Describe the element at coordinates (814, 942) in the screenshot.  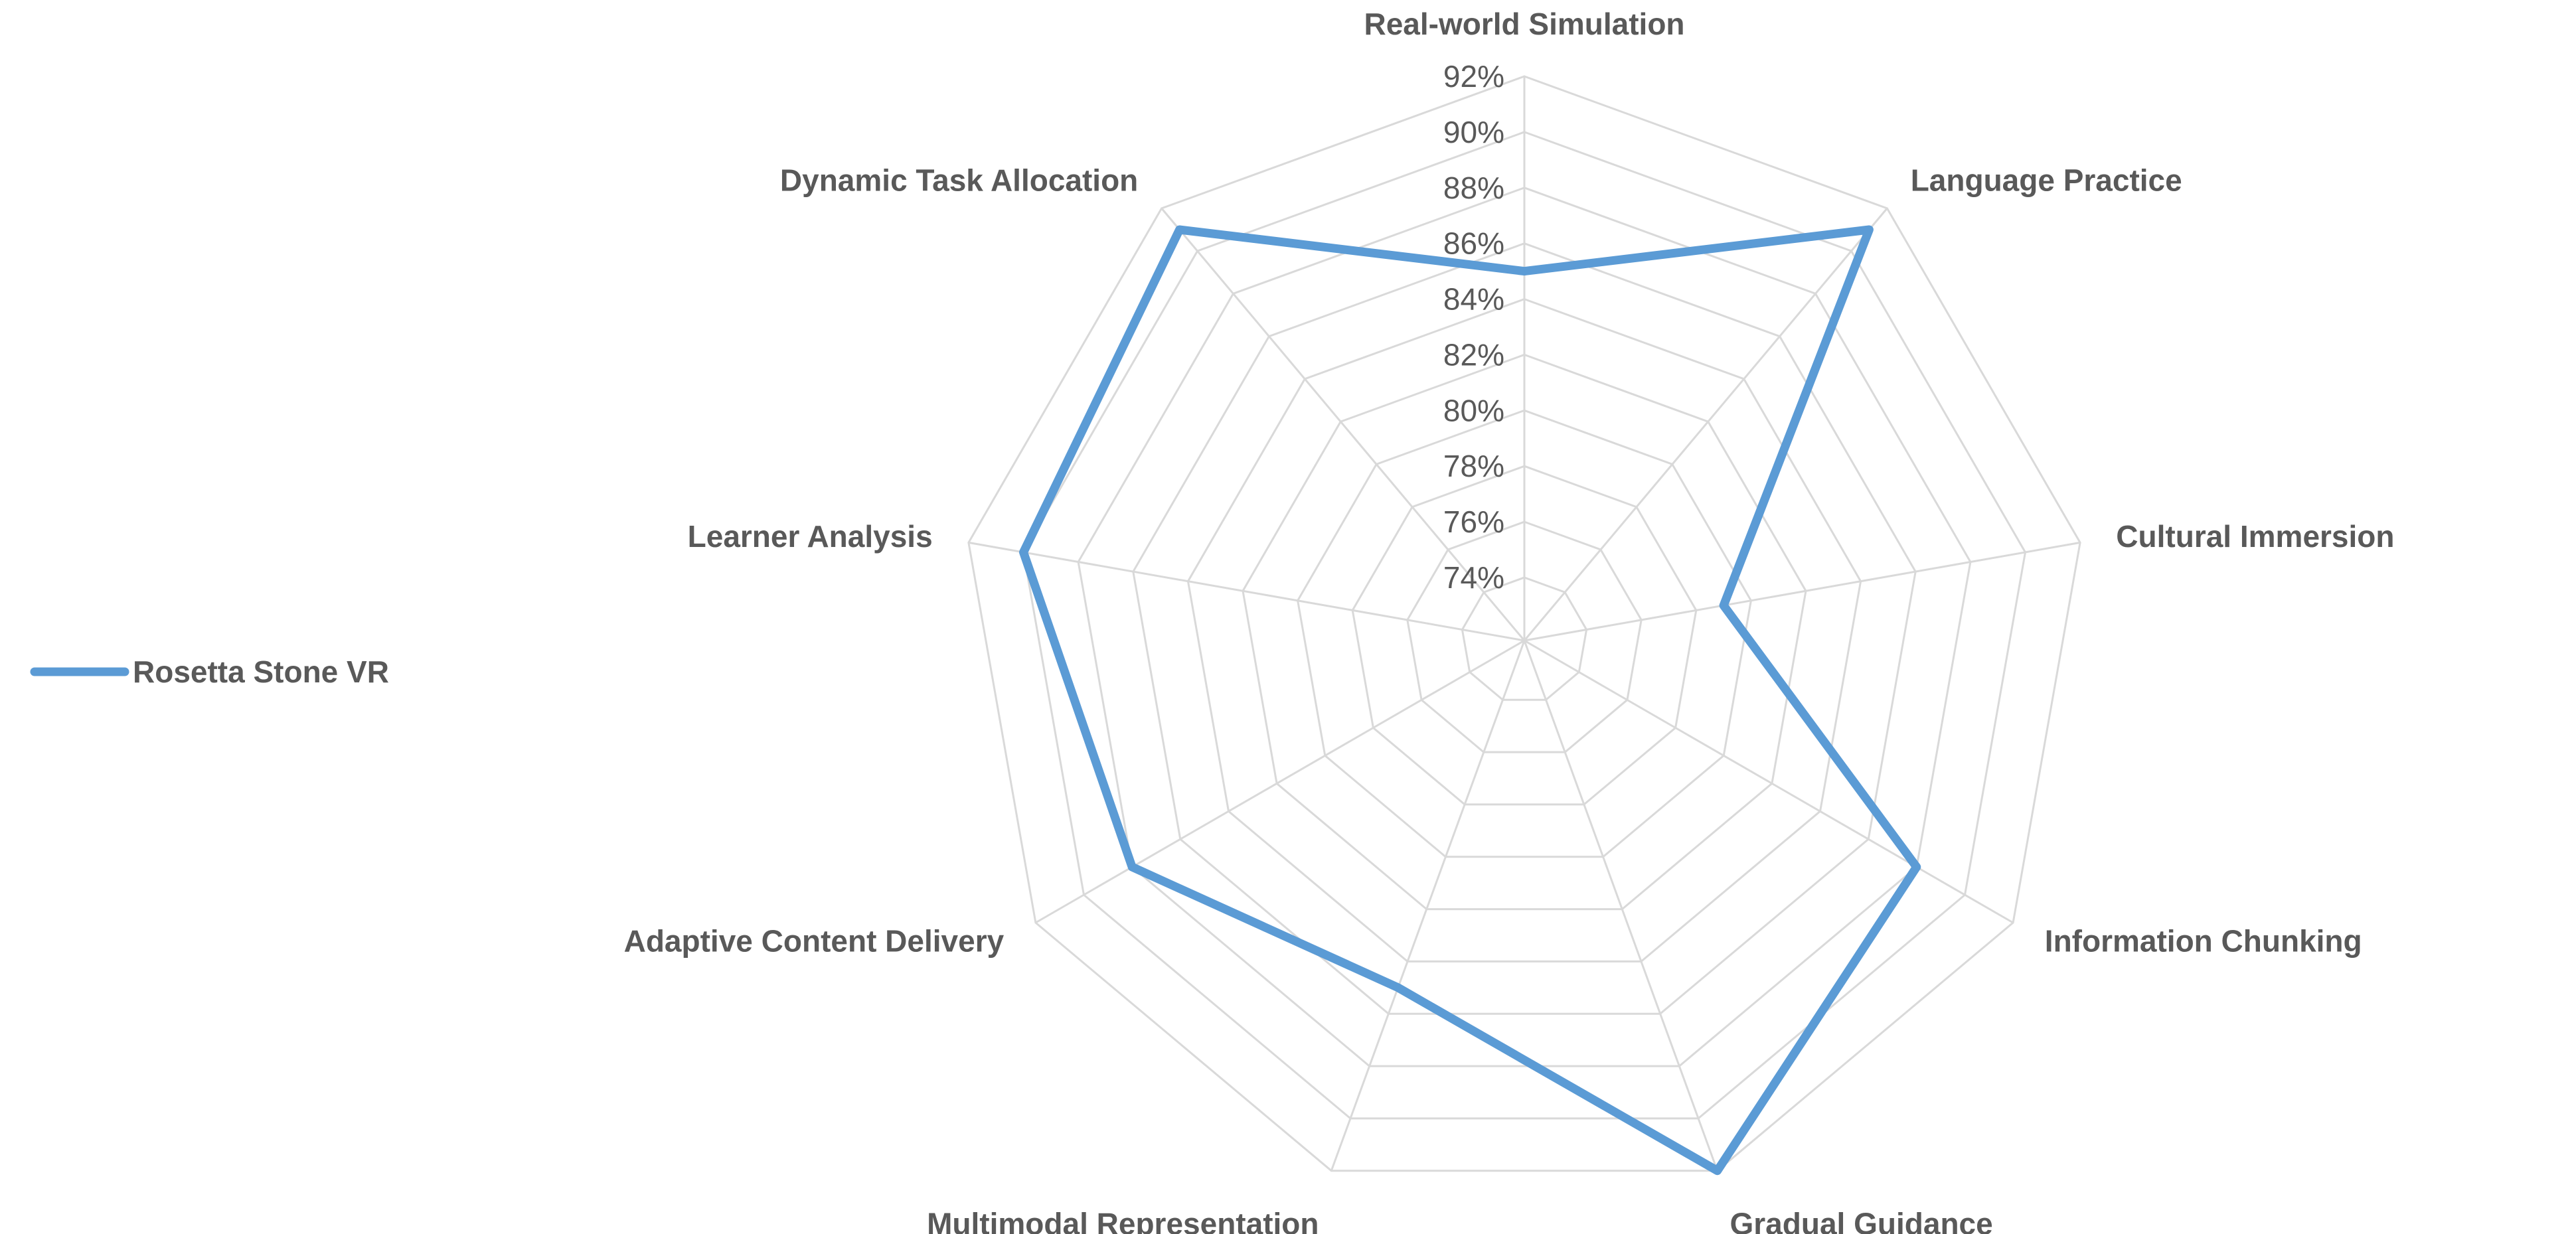
I see `category-label-adaptive-content-delivery: Adaptive Content Delivery` at that location.